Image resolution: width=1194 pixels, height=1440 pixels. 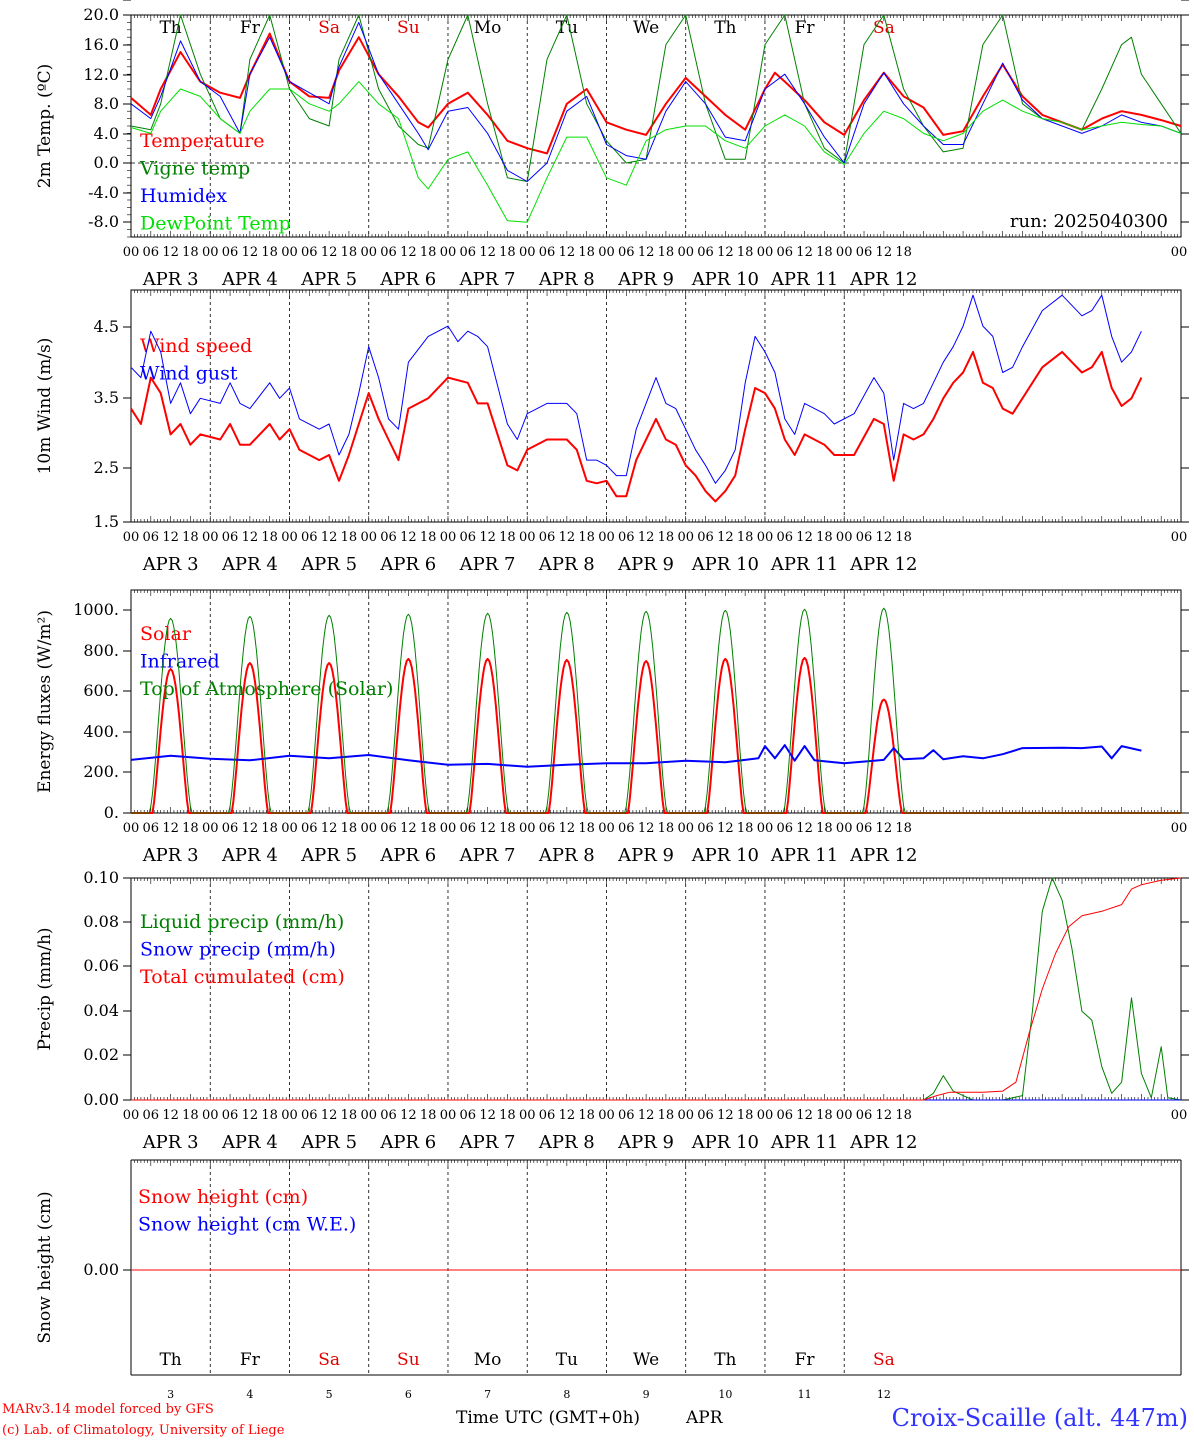 I want to click on run-label: run: 2025040300, so click(x=1089, y=221).